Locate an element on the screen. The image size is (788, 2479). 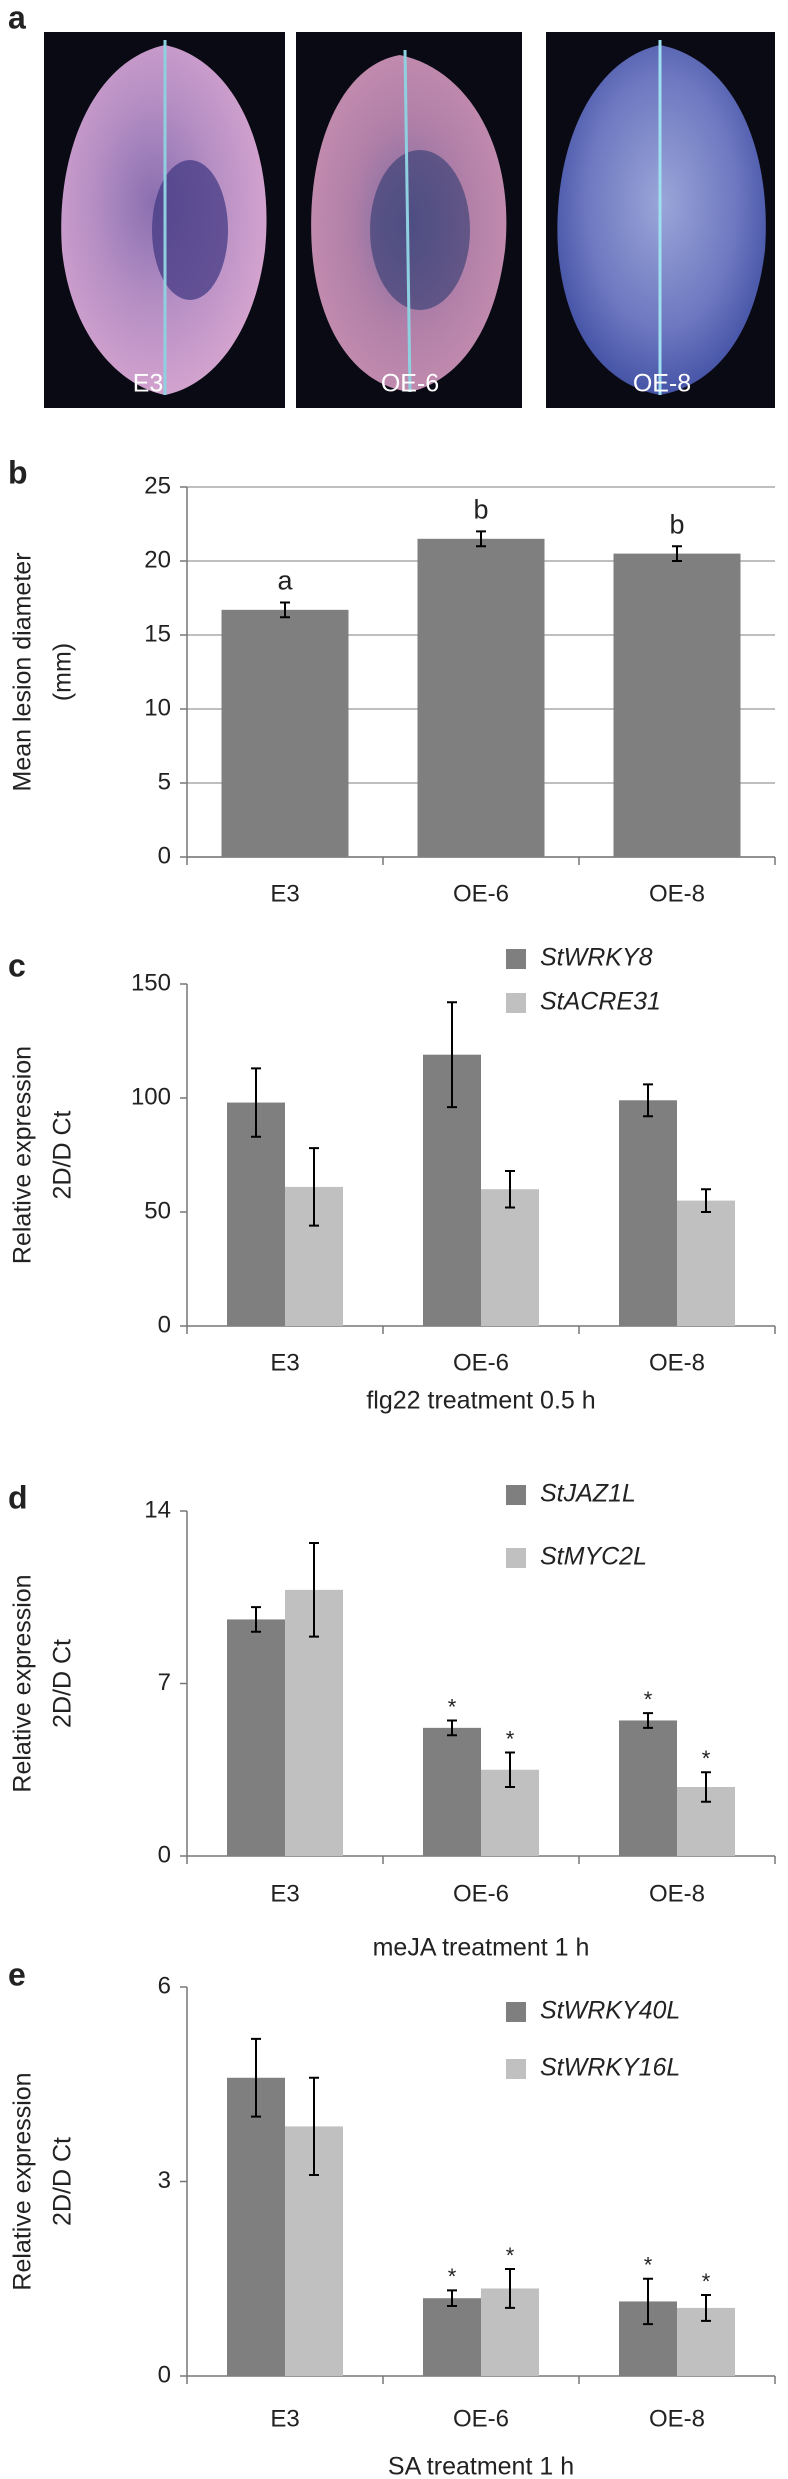
legend-label: StWRKY16L is located at coordinates (610, 2068).